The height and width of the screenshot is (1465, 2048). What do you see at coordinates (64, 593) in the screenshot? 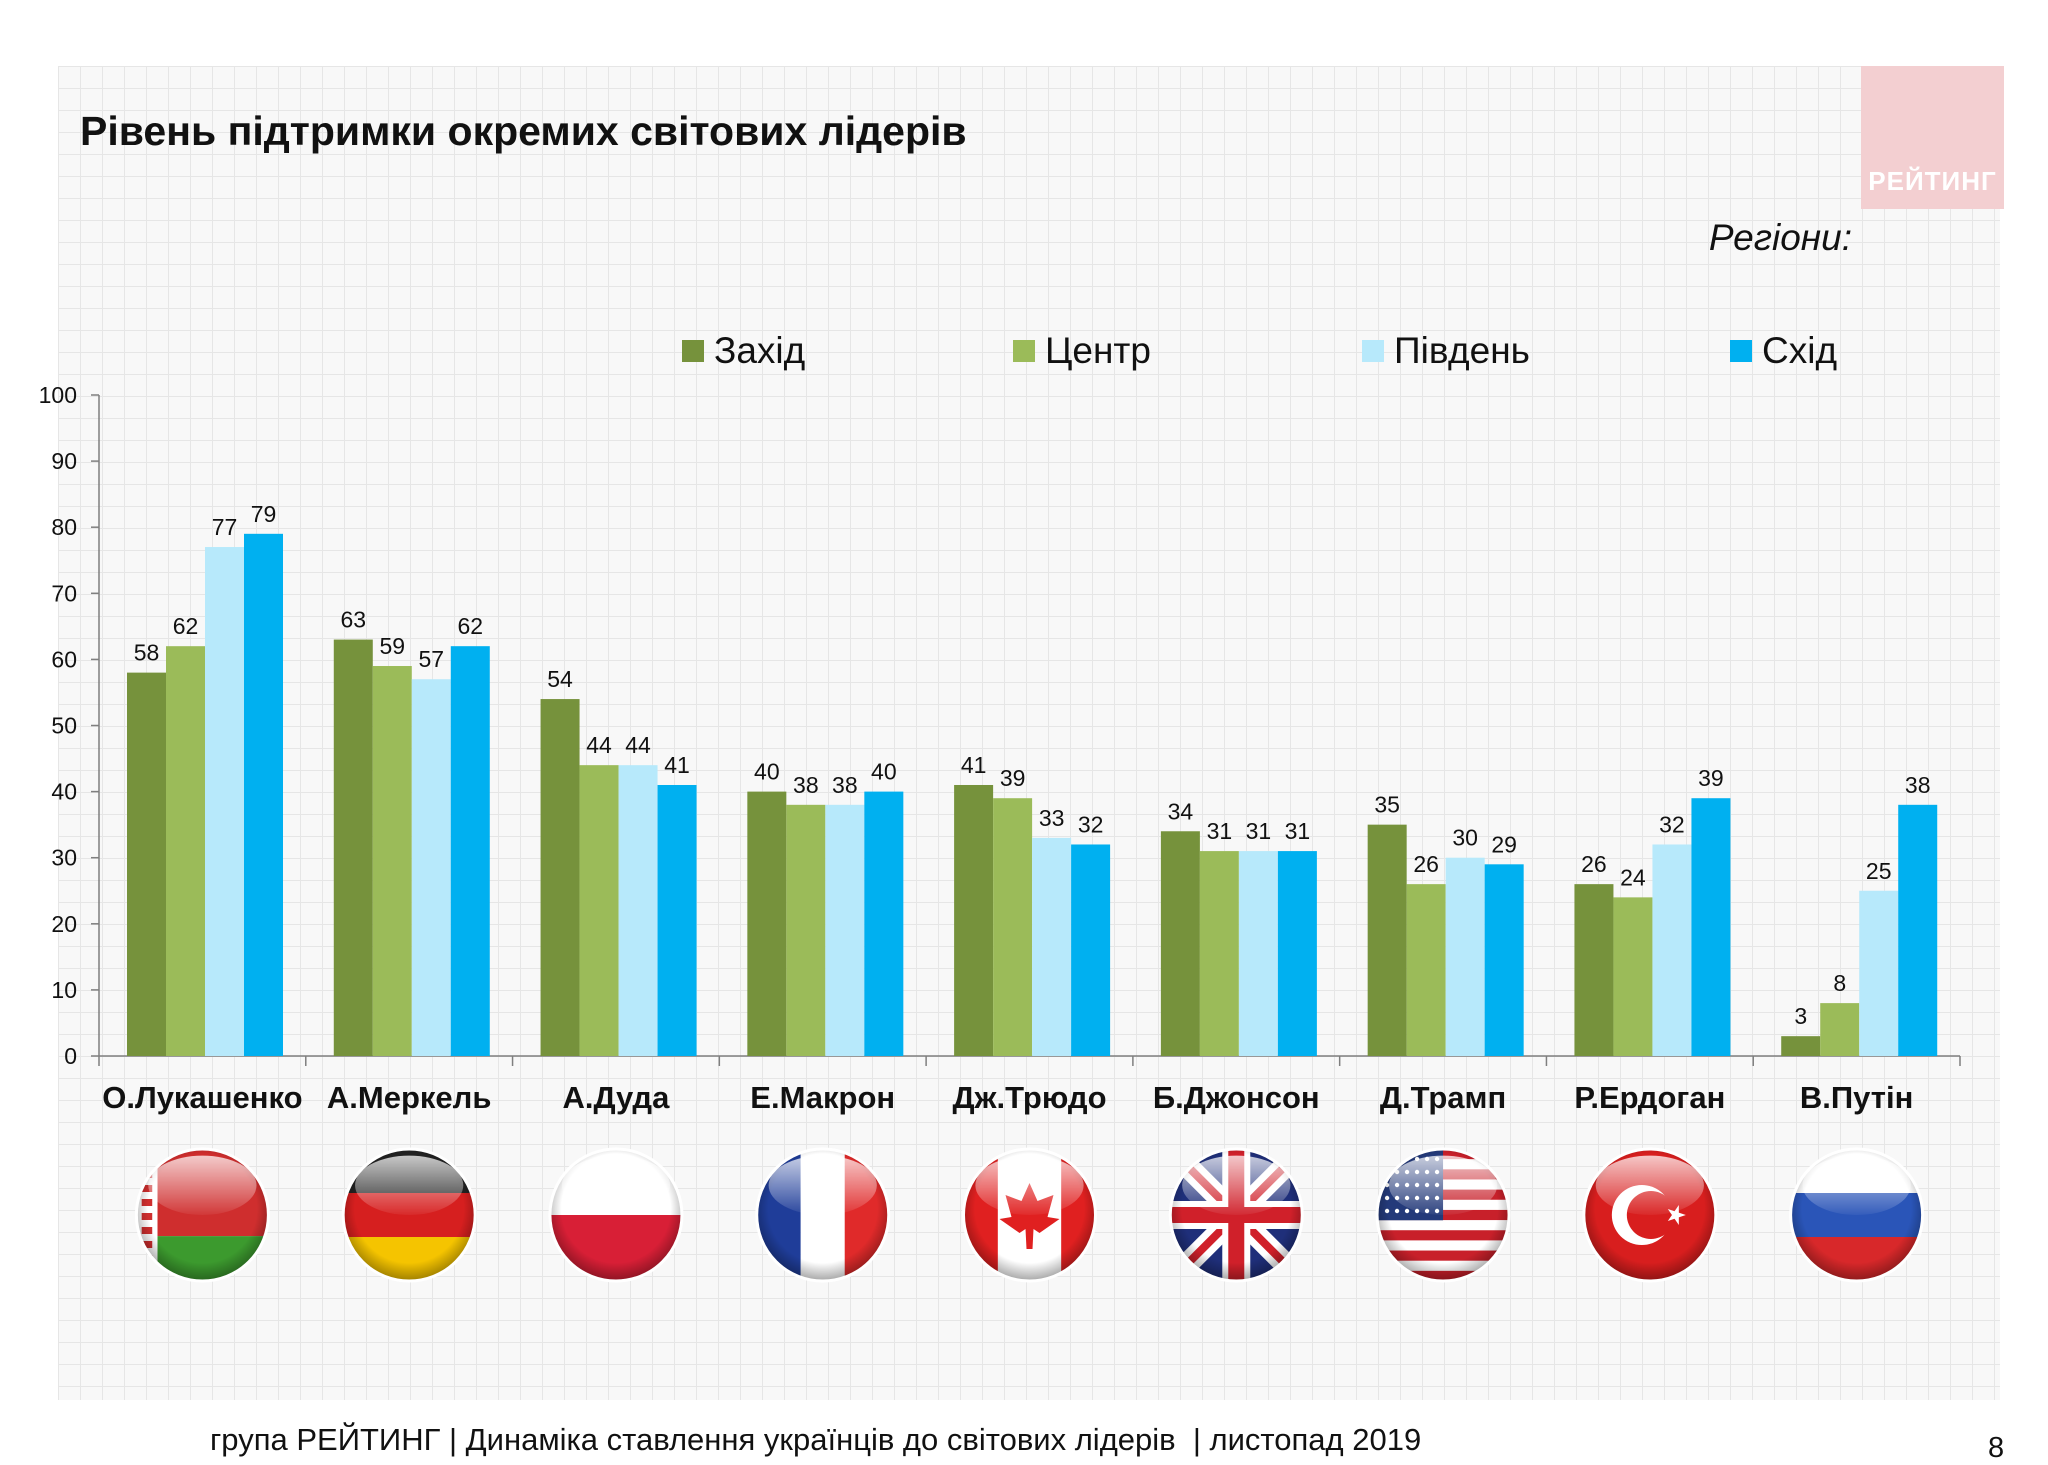
I see `y-tick-label: 70` at bounding box center [64, 593].